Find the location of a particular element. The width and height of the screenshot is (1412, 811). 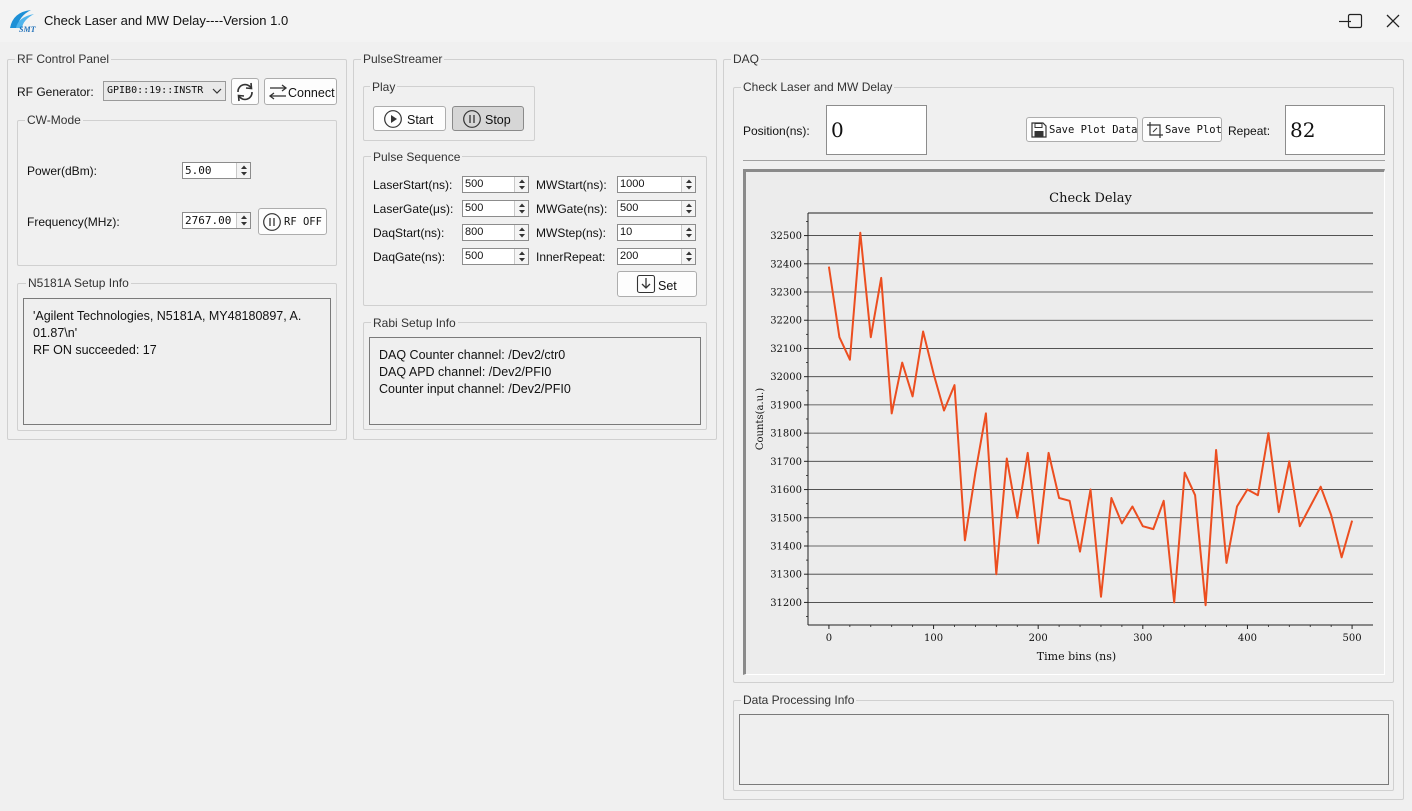

y-tick-label: 32300 is located at coordinates (786, 293).